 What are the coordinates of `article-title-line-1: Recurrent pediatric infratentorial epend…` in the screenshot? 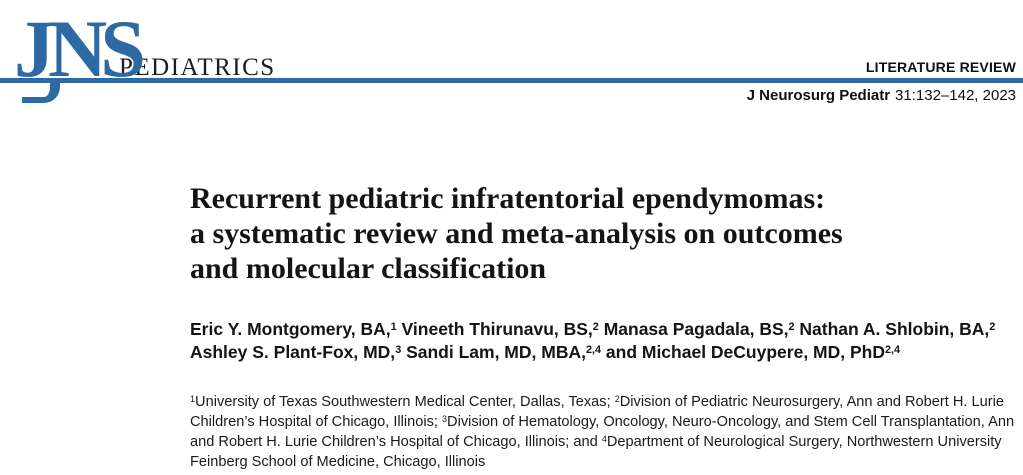 It's located at (508, 198).